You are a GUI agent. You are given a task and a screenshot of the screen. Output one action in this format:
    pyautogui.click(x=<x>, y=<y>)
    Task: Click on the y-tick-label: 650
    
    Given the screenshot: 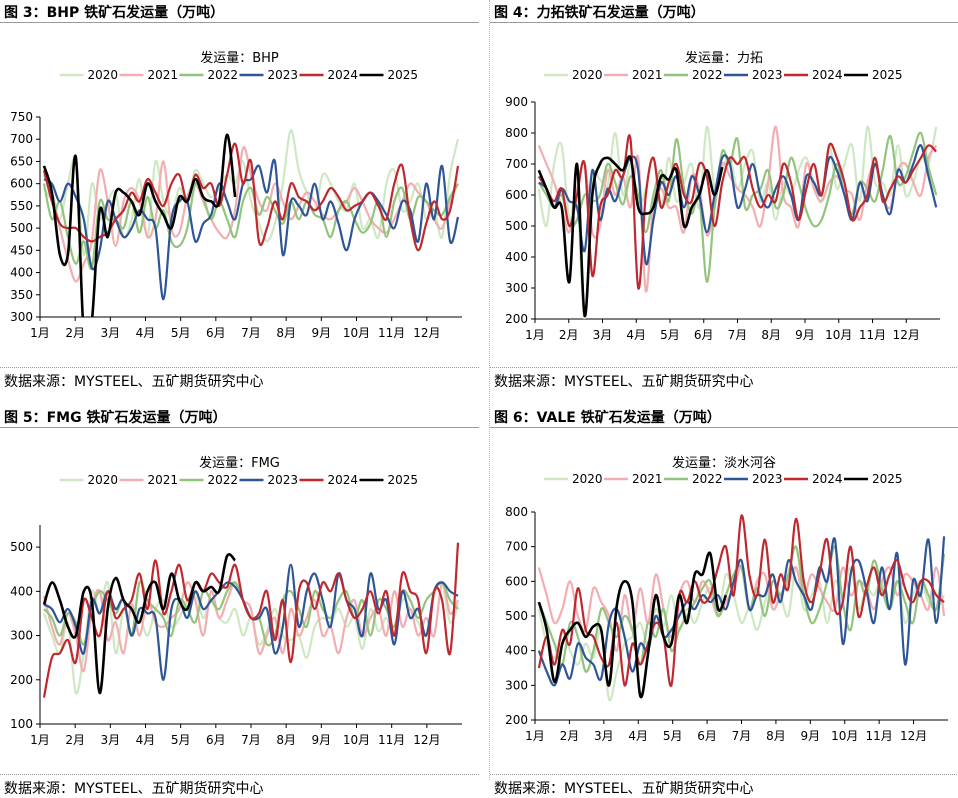 What is the action you would take?
    pyautogui.click(x=21, y=161)
    